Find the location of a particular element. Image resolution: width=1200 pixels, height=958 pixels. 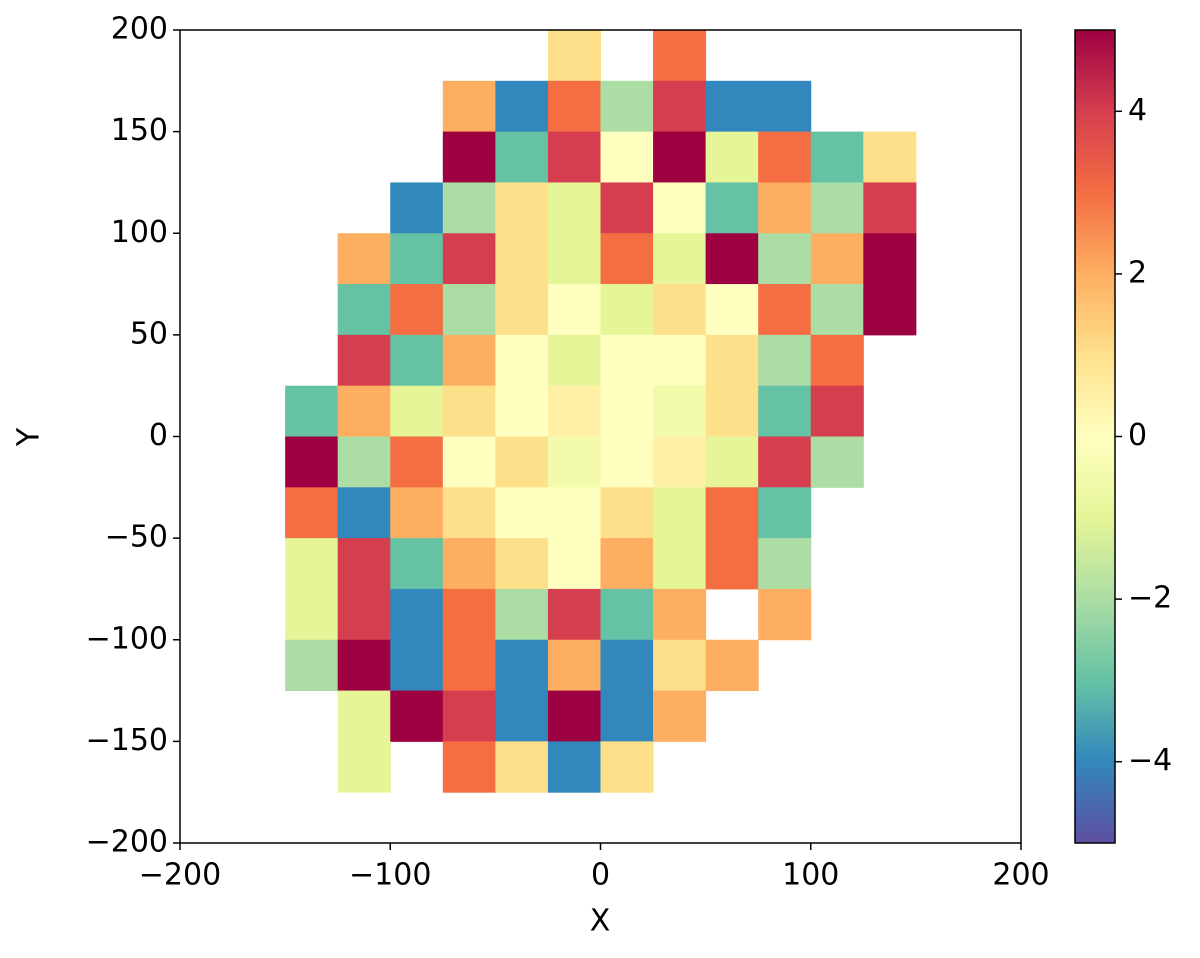

x-axis-label: X is located at coordinates (600, 921).